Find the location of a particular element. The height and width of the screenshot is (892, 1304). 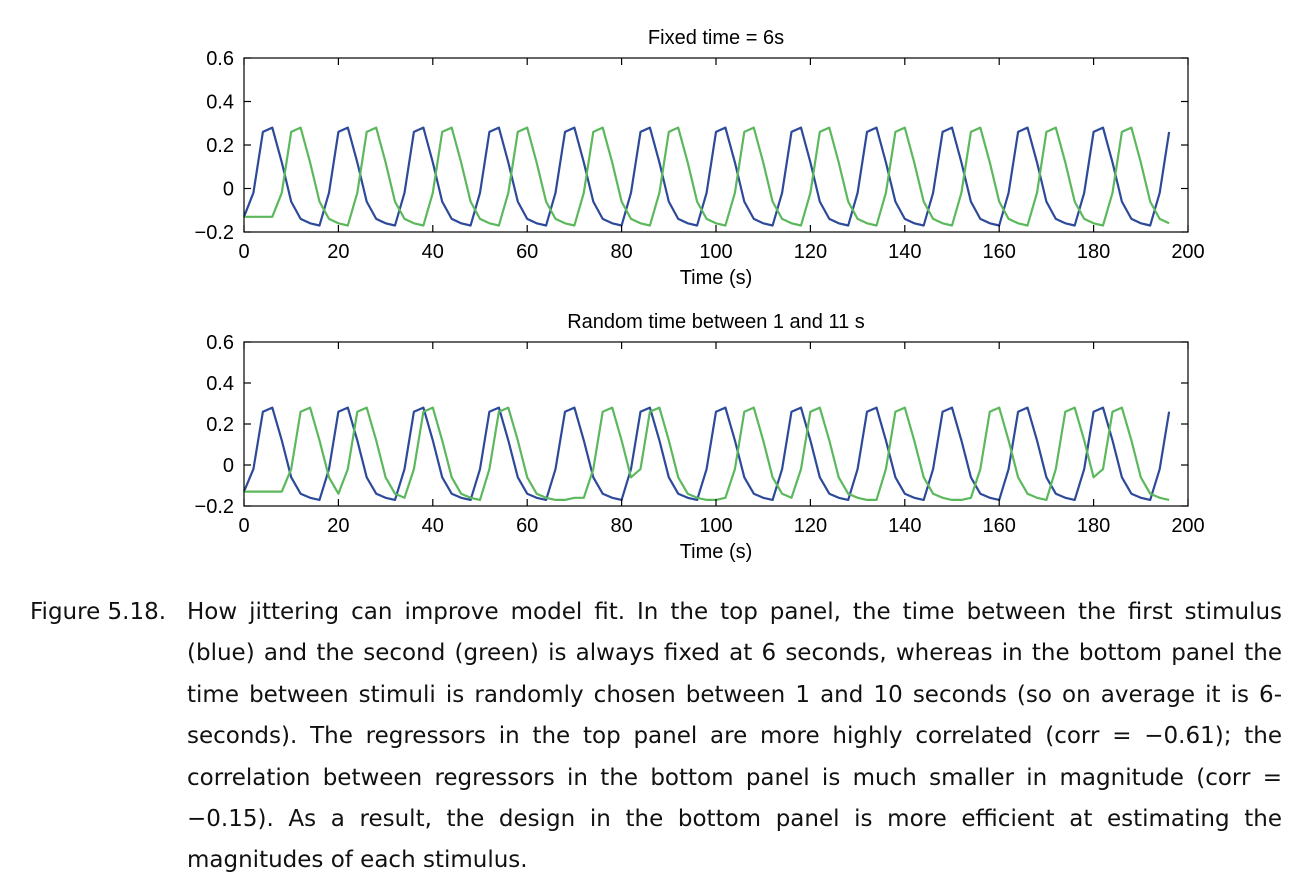

chart-title: Fixed time = 6s is located at coordinates (716, 38).